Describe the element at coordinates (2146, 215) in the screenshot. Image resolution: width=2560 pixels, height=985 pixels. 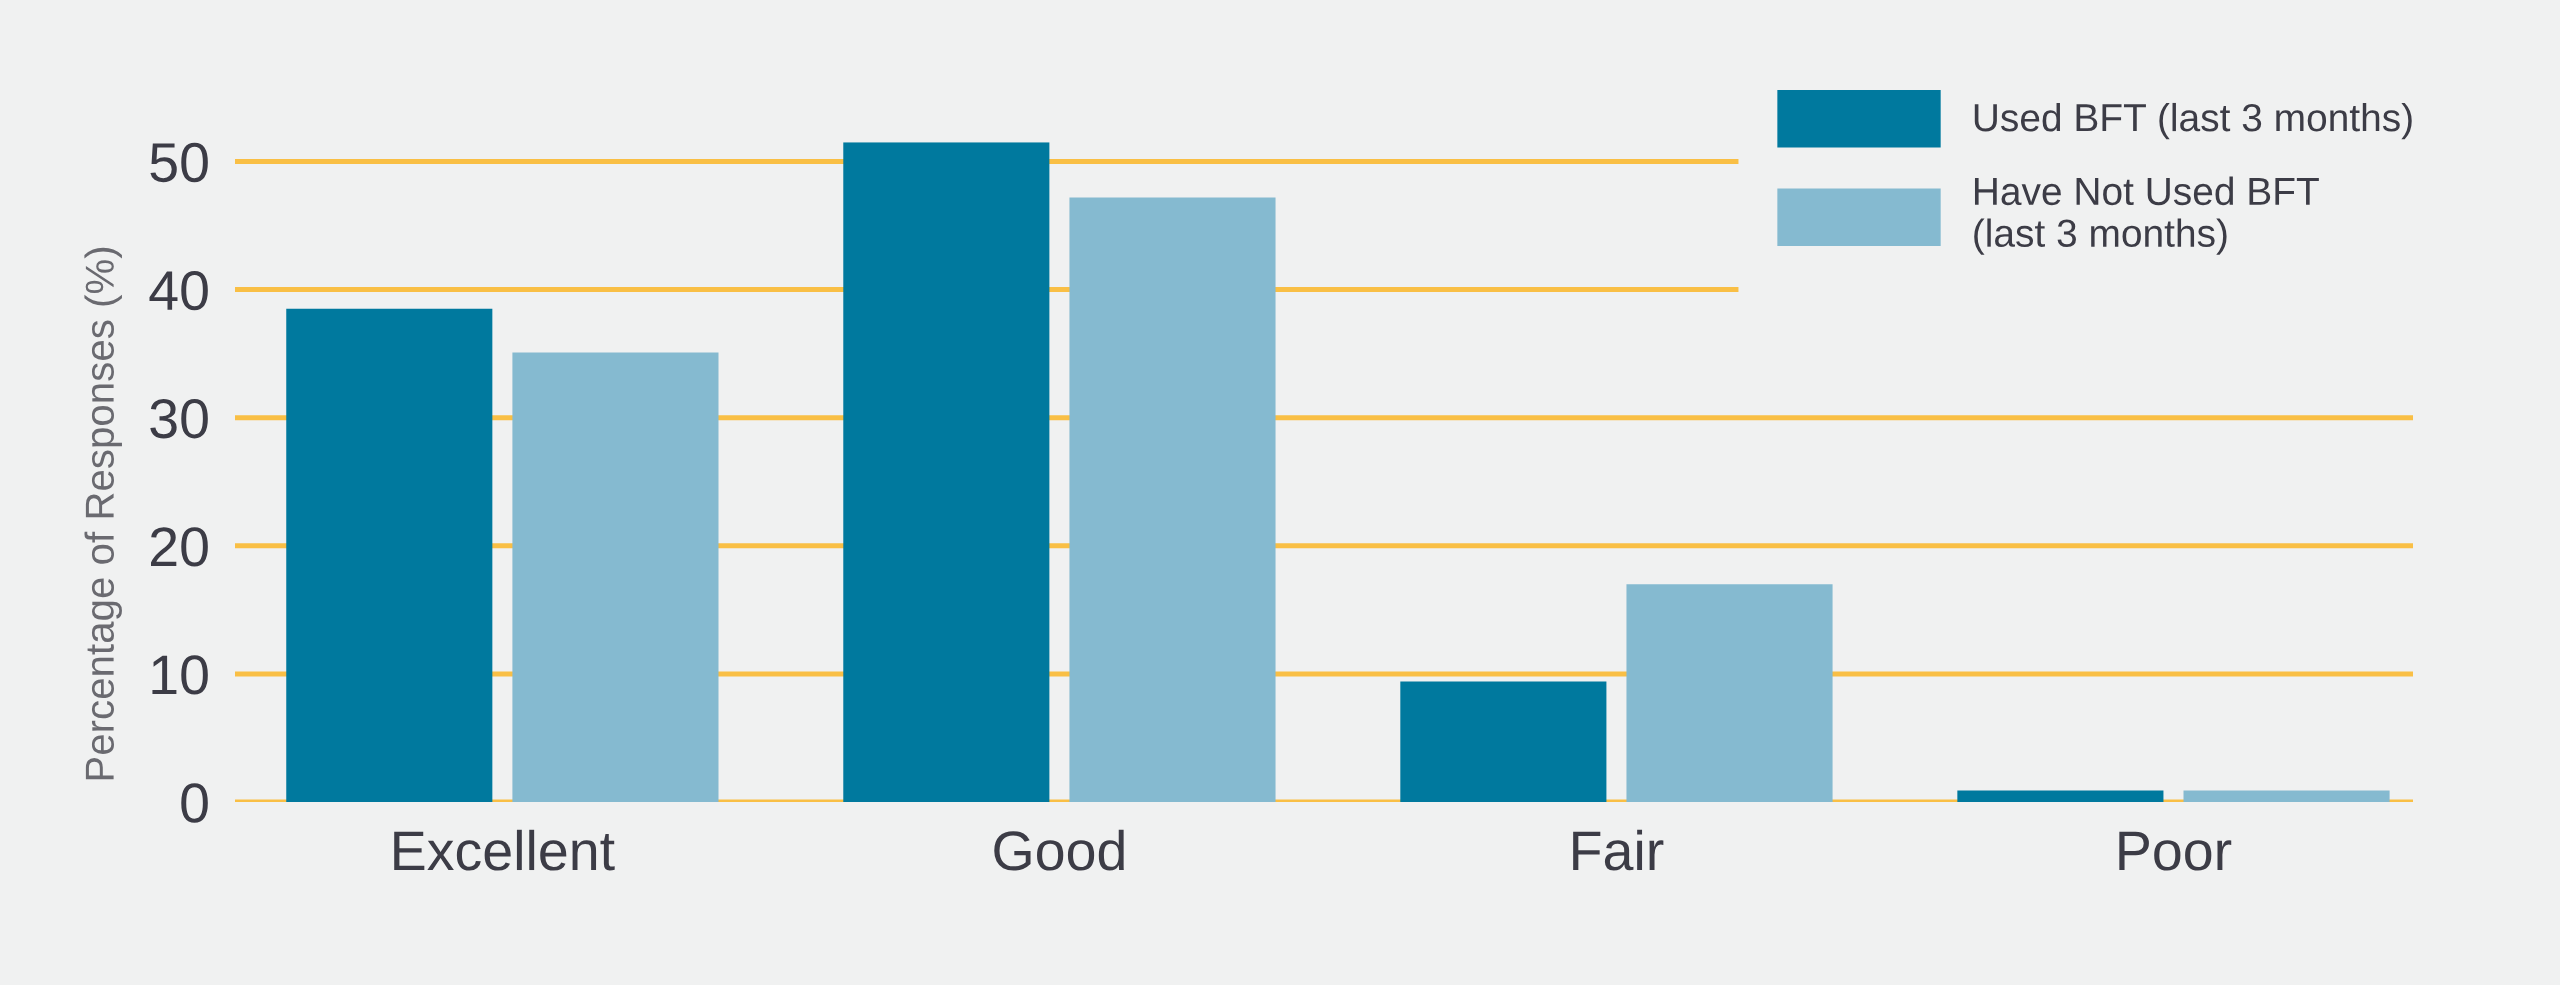
I see `legend-label: Have Not Used BFT (last 3 months)` at that location.